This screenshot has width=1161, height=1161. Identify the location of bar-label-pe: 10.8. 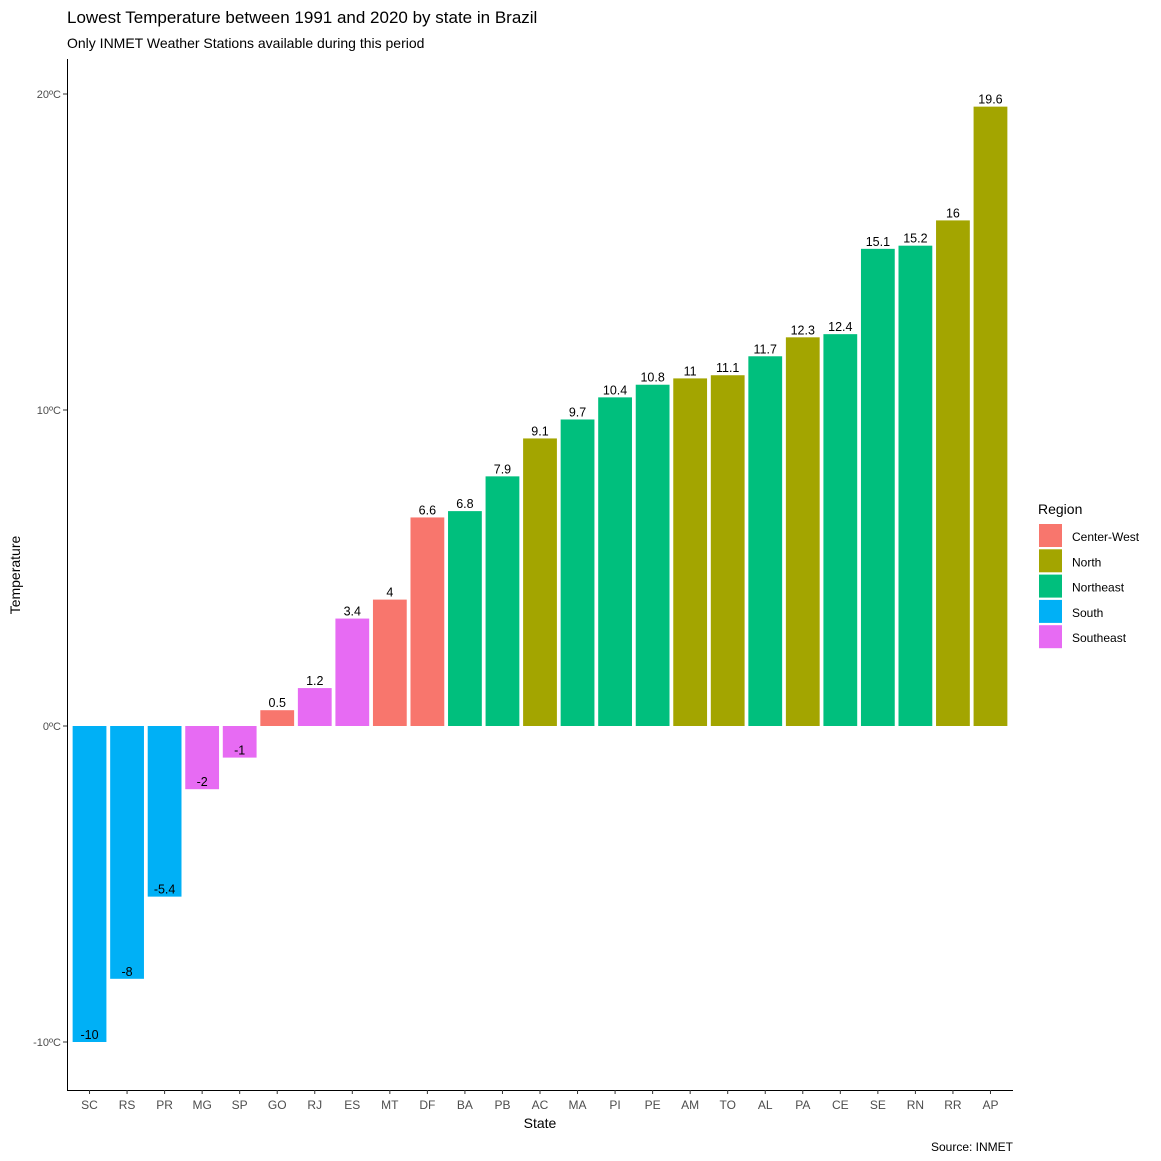
(652, 378).